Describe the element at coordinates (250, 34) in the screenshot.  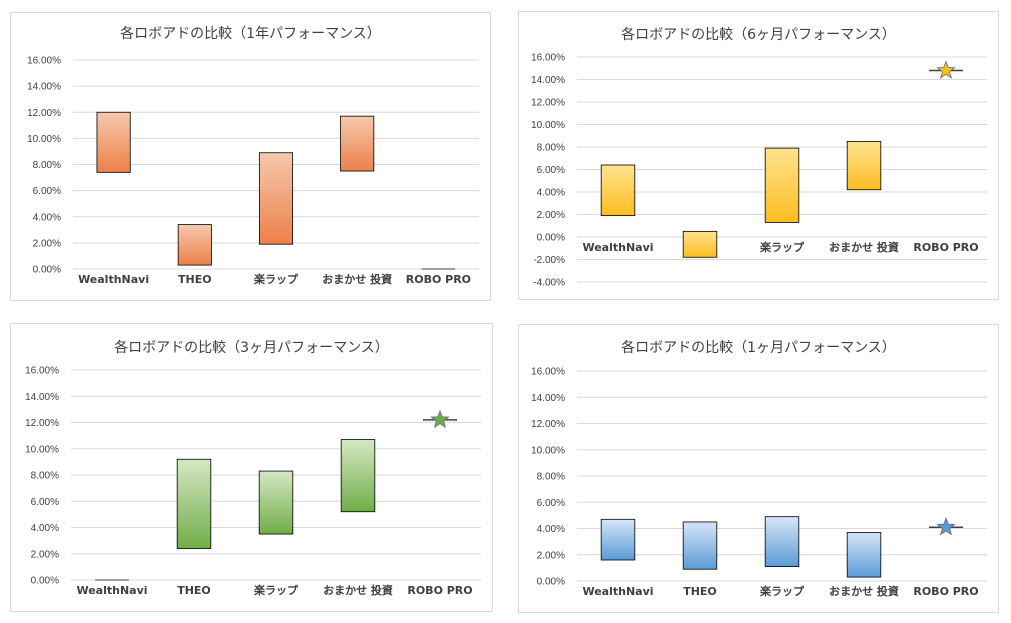
I see `chart-title: 各ロボアドの比較（1年パフォーマンス）` at that location.